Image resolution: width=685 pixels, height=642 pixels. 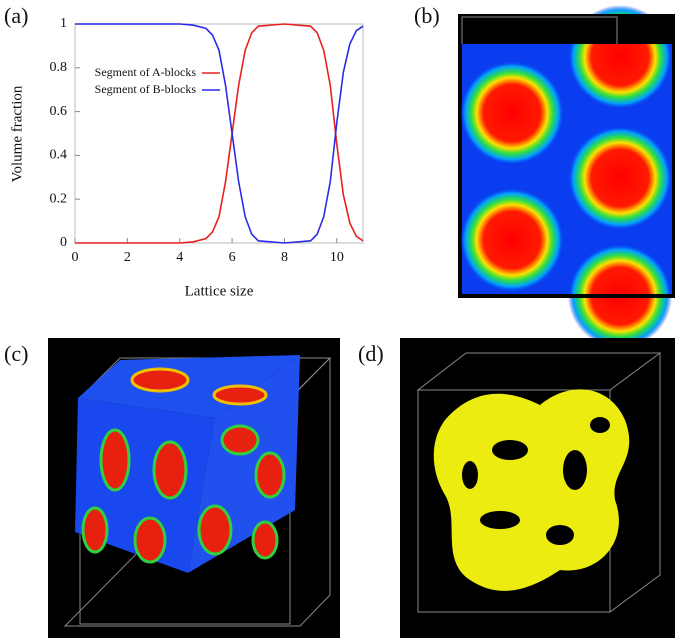 What do you see at coordinates (219, 291) in the screenshot?
I see `x-axis-label: Lattice size` at bounding box center [219, 291].